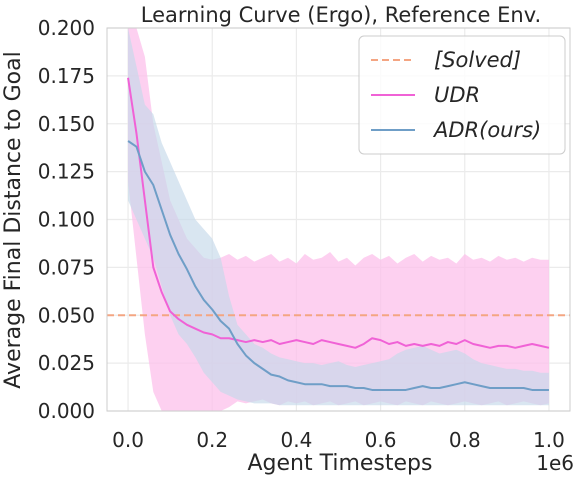 This screenshot has height=478, width=582. What do you see at coordinates (457, 95) in the screenshot?
I see `legend-label-udr: UDR` at bounding box center [457, 95].